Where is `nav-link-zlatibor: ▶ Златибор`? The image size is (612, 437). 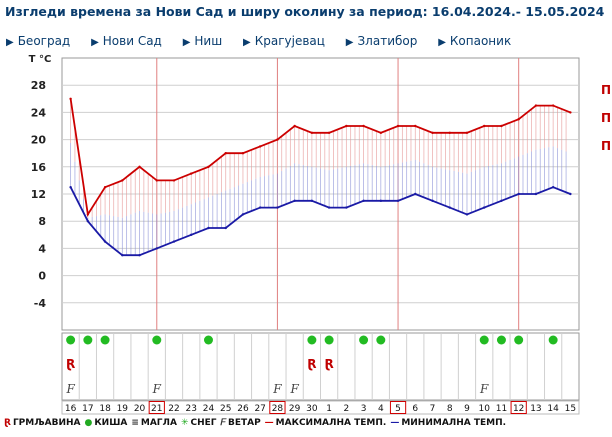
nav-link-zlatibor: ▶ Златибор is located at coordinates (381, 41).